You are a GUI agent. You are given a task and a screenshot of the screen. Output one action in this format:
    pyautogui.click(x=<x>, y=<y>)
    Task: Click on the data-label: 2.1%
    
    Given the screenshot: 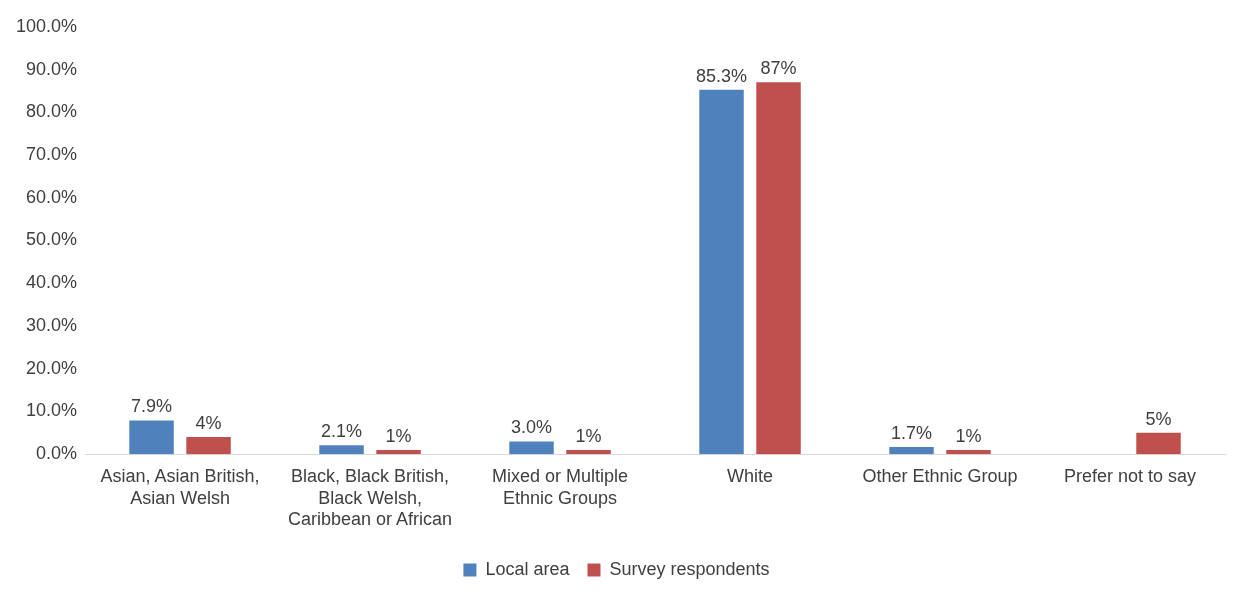 What is the action you would take?
    pyautogui.click(x=342, y=431)
    